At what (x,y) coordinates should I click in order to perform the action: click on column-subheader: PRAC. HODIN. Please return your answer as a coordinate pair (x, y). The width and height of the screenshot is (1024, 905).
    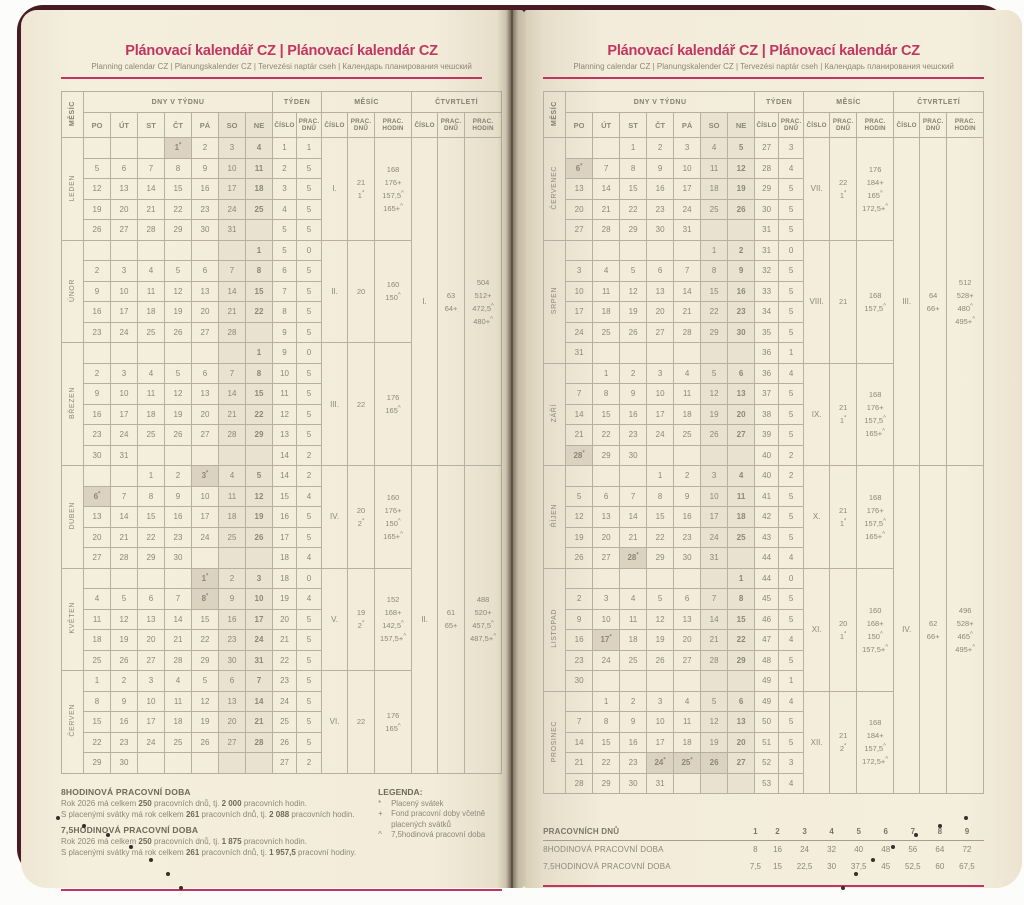
    Looking at the image, I should click on (875, 125).